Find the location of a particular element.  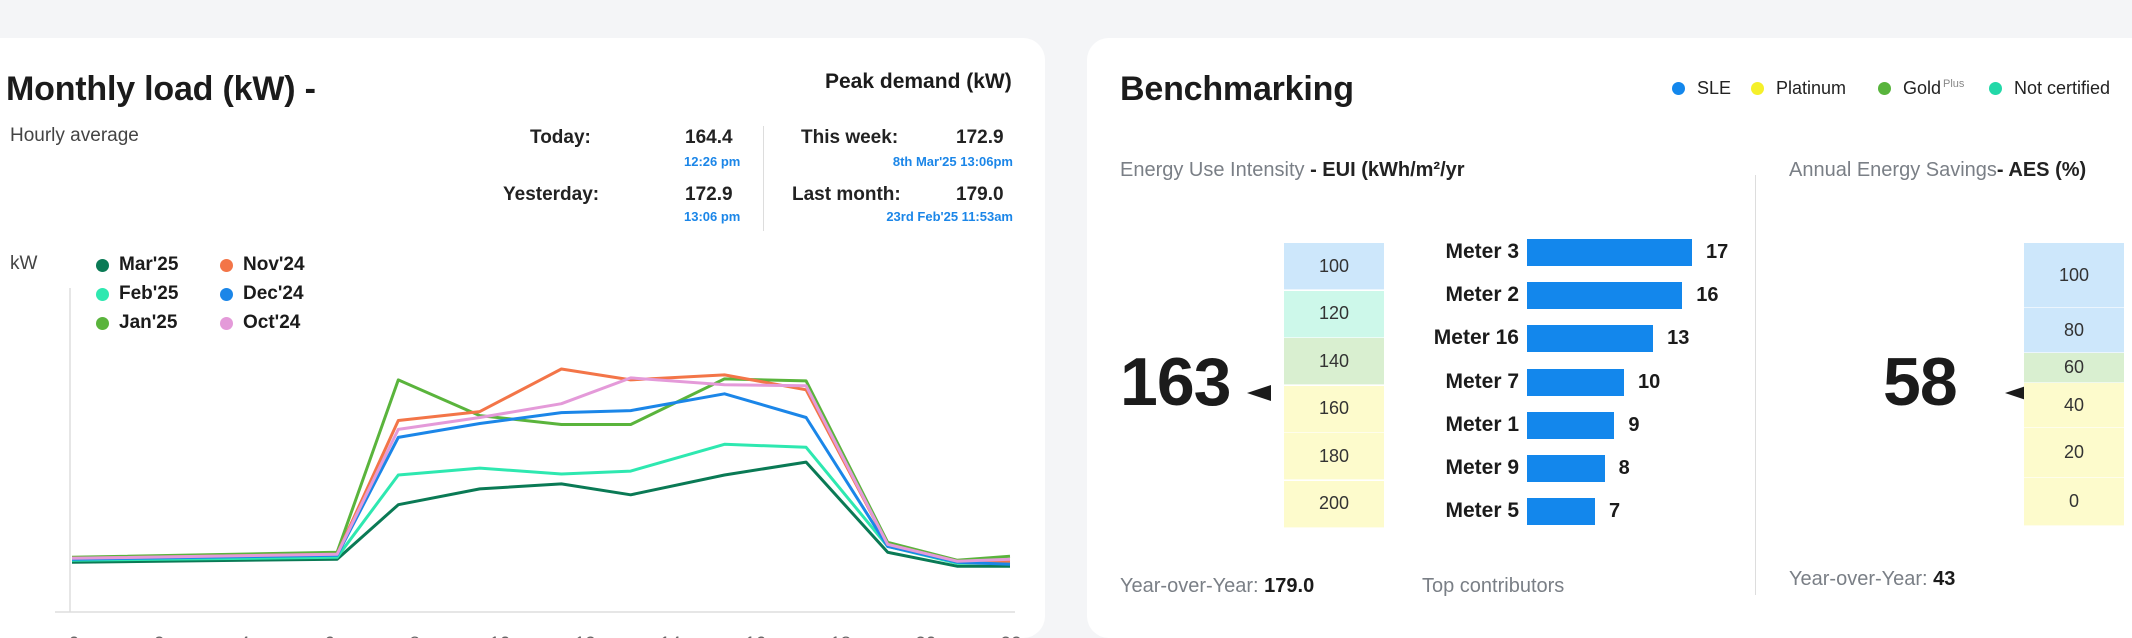

legend-label: Oct'24 is located at coordinates (272, 322).